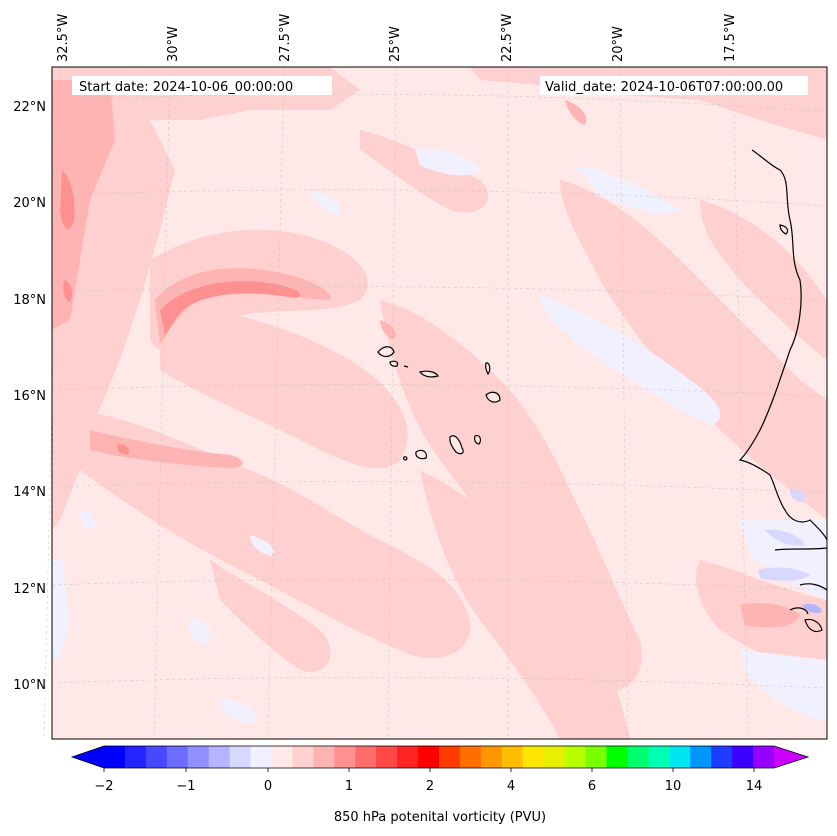 This screenshot has height=836, width=837. Describe the element at coordinates (783, 345) in the screenshot. I see `africa-coastline` at that location.